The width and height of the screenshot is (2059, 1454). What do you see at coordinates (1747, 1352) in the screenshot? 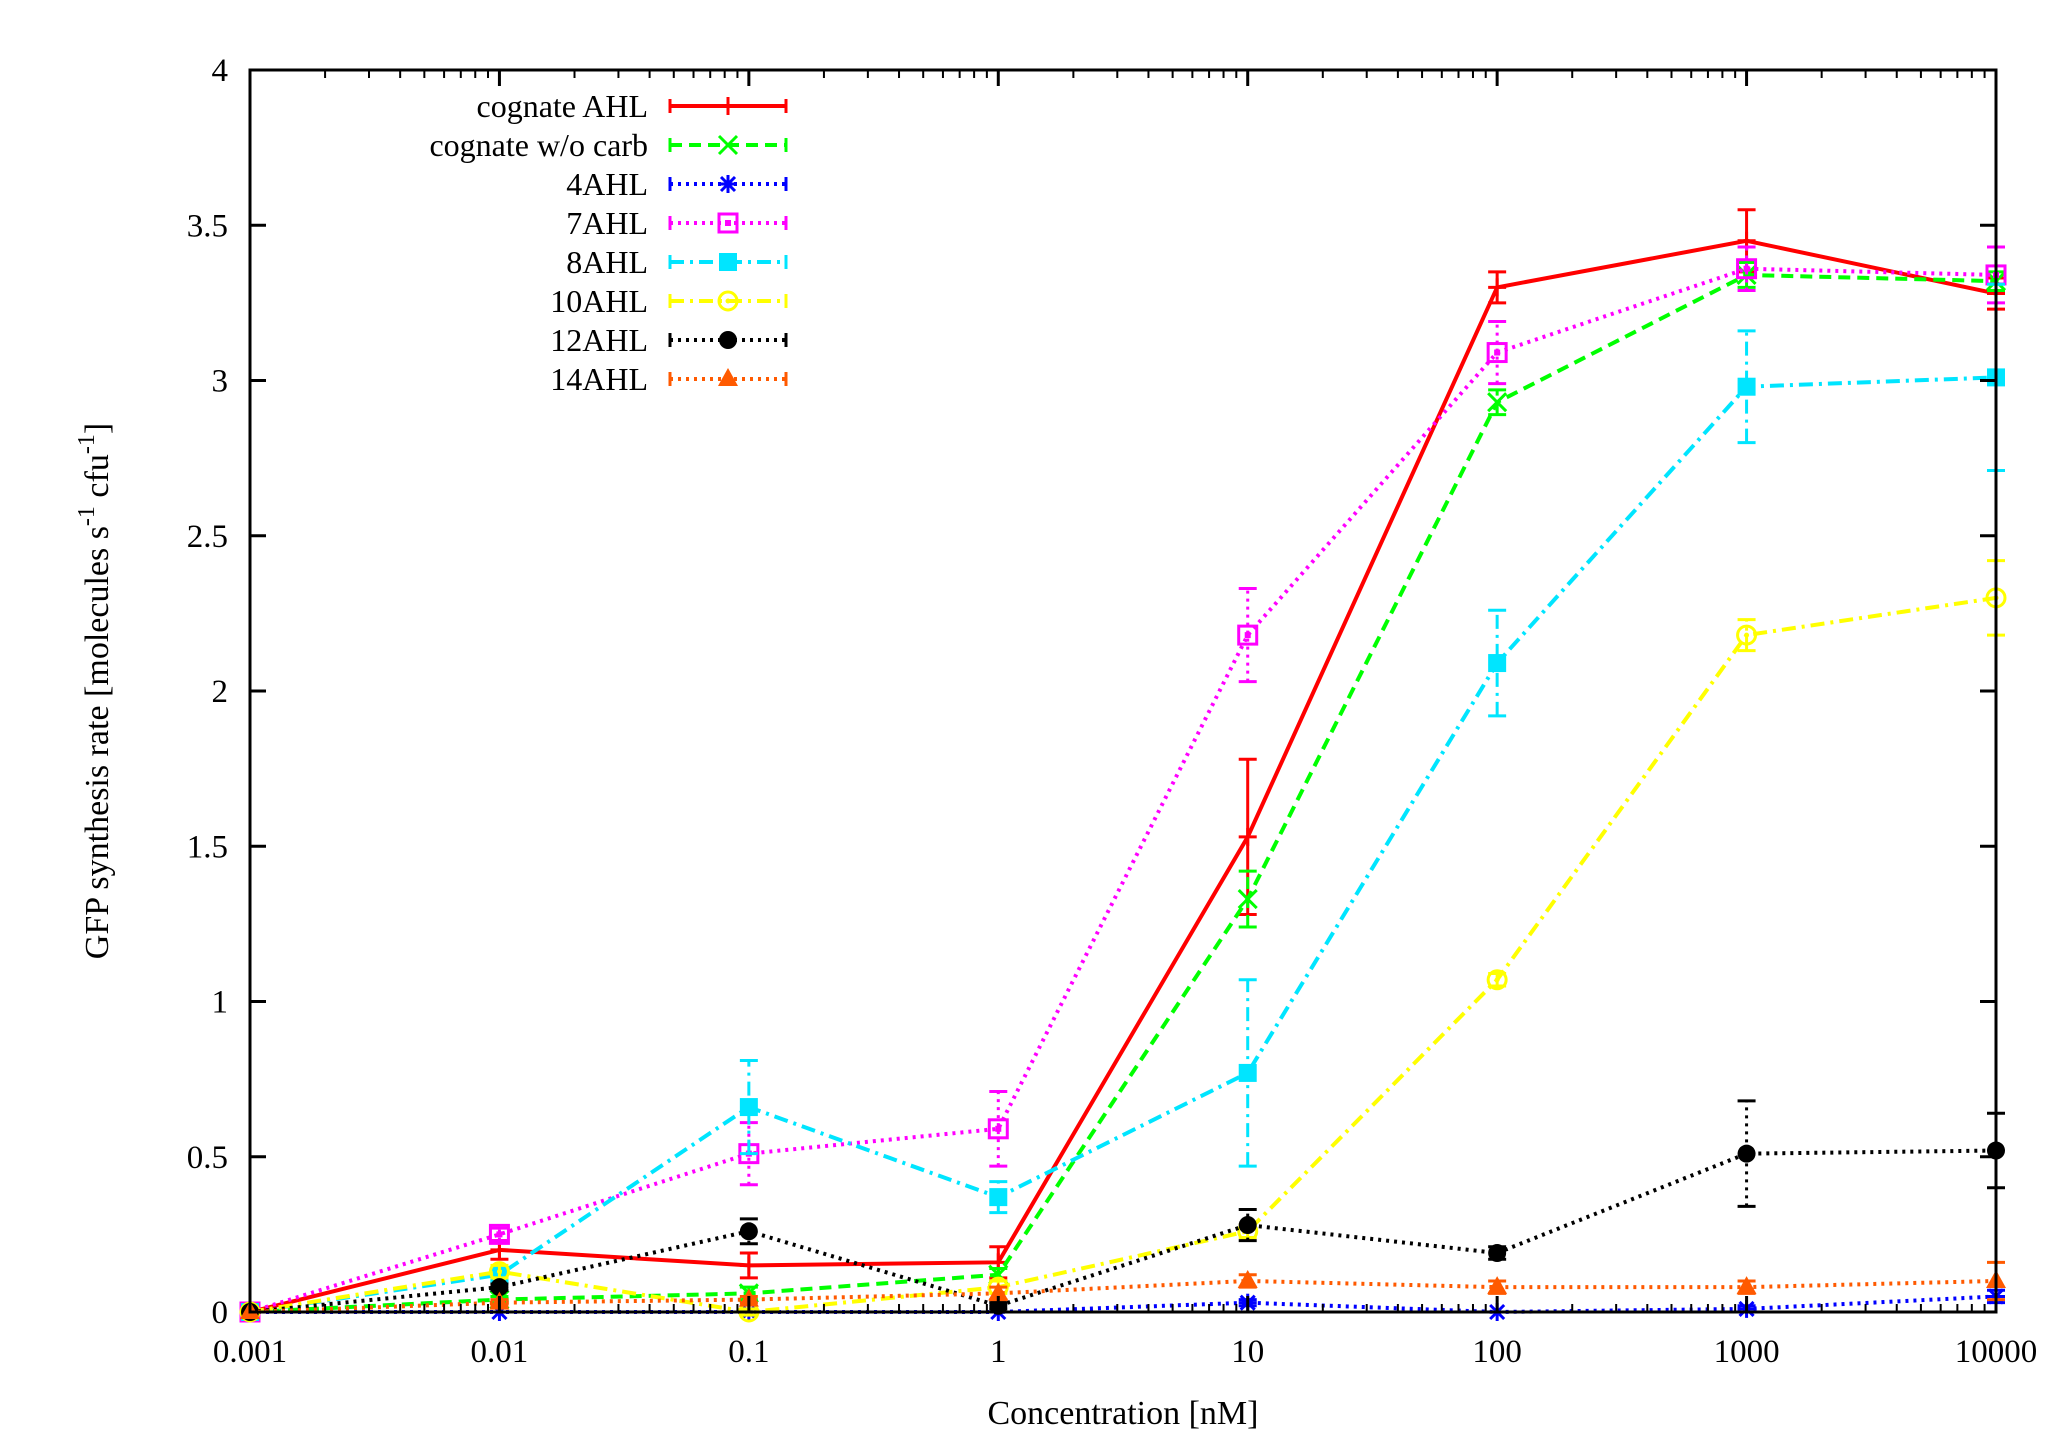
I see `x-tick-label: 1000` at bounding box center [1747, 1352].